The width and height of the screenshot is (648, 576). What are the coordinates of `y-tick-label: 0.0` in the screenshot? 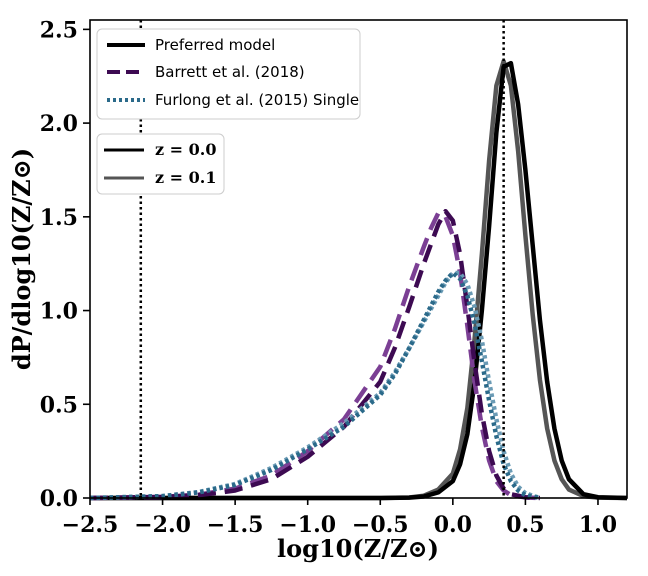 It's located at (59, 499).